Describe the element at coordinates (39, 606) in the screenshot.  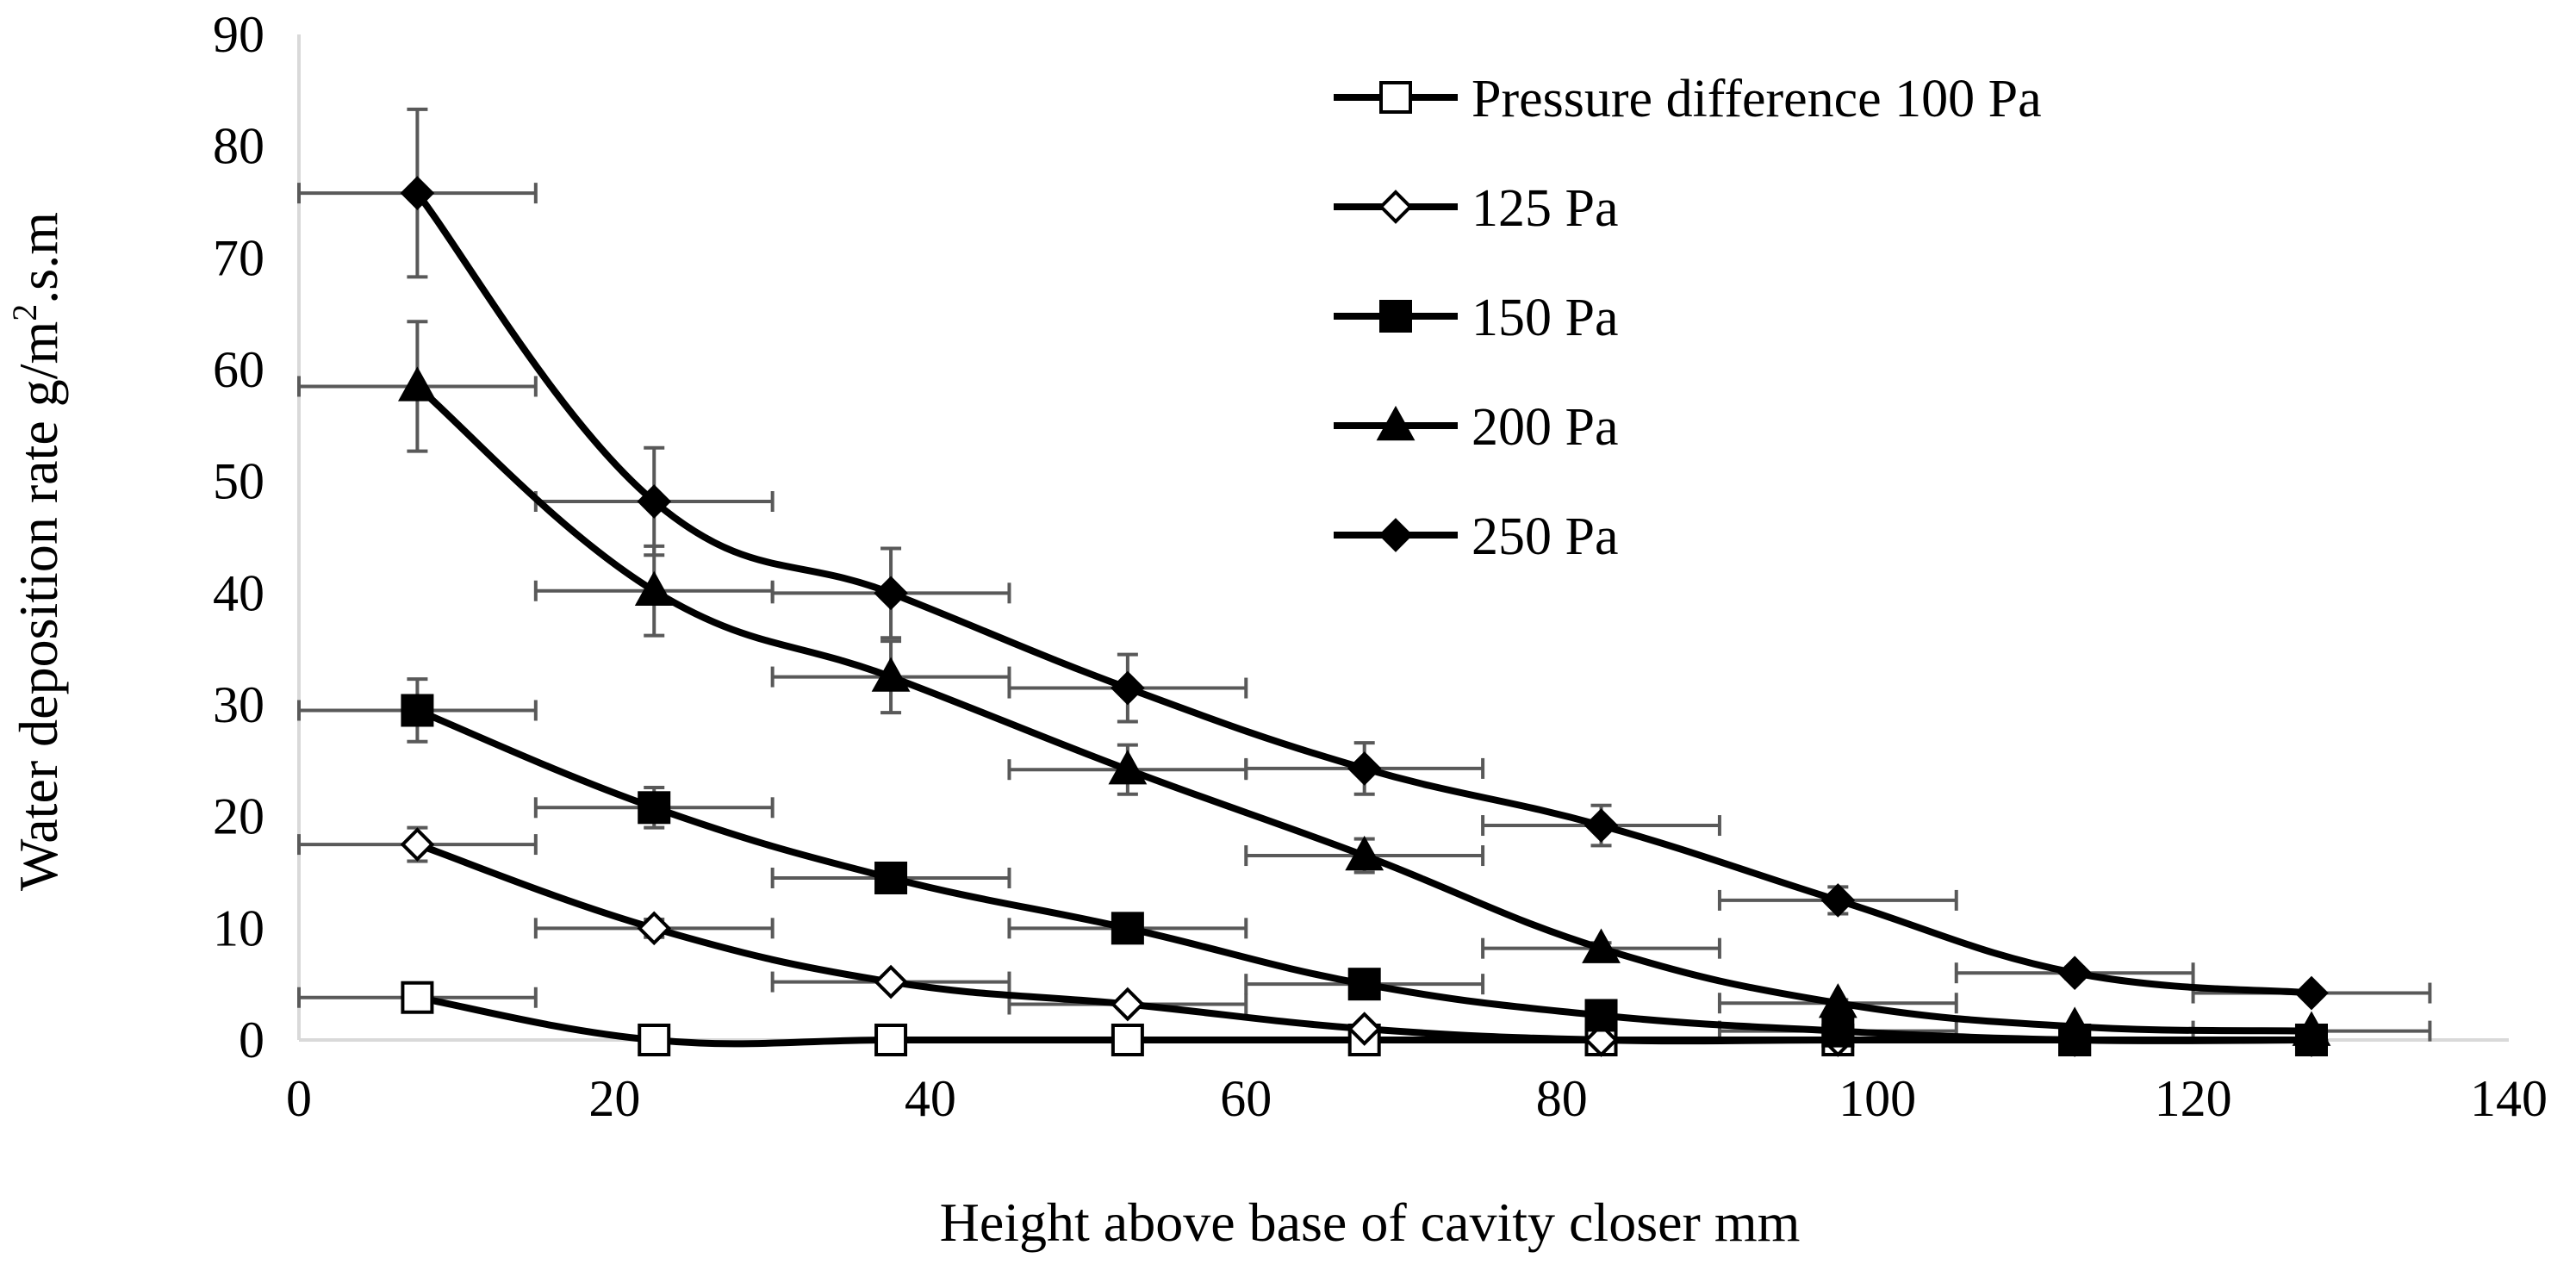
I see `y-axis-title-main: Water deposition rate g/m` at that location.